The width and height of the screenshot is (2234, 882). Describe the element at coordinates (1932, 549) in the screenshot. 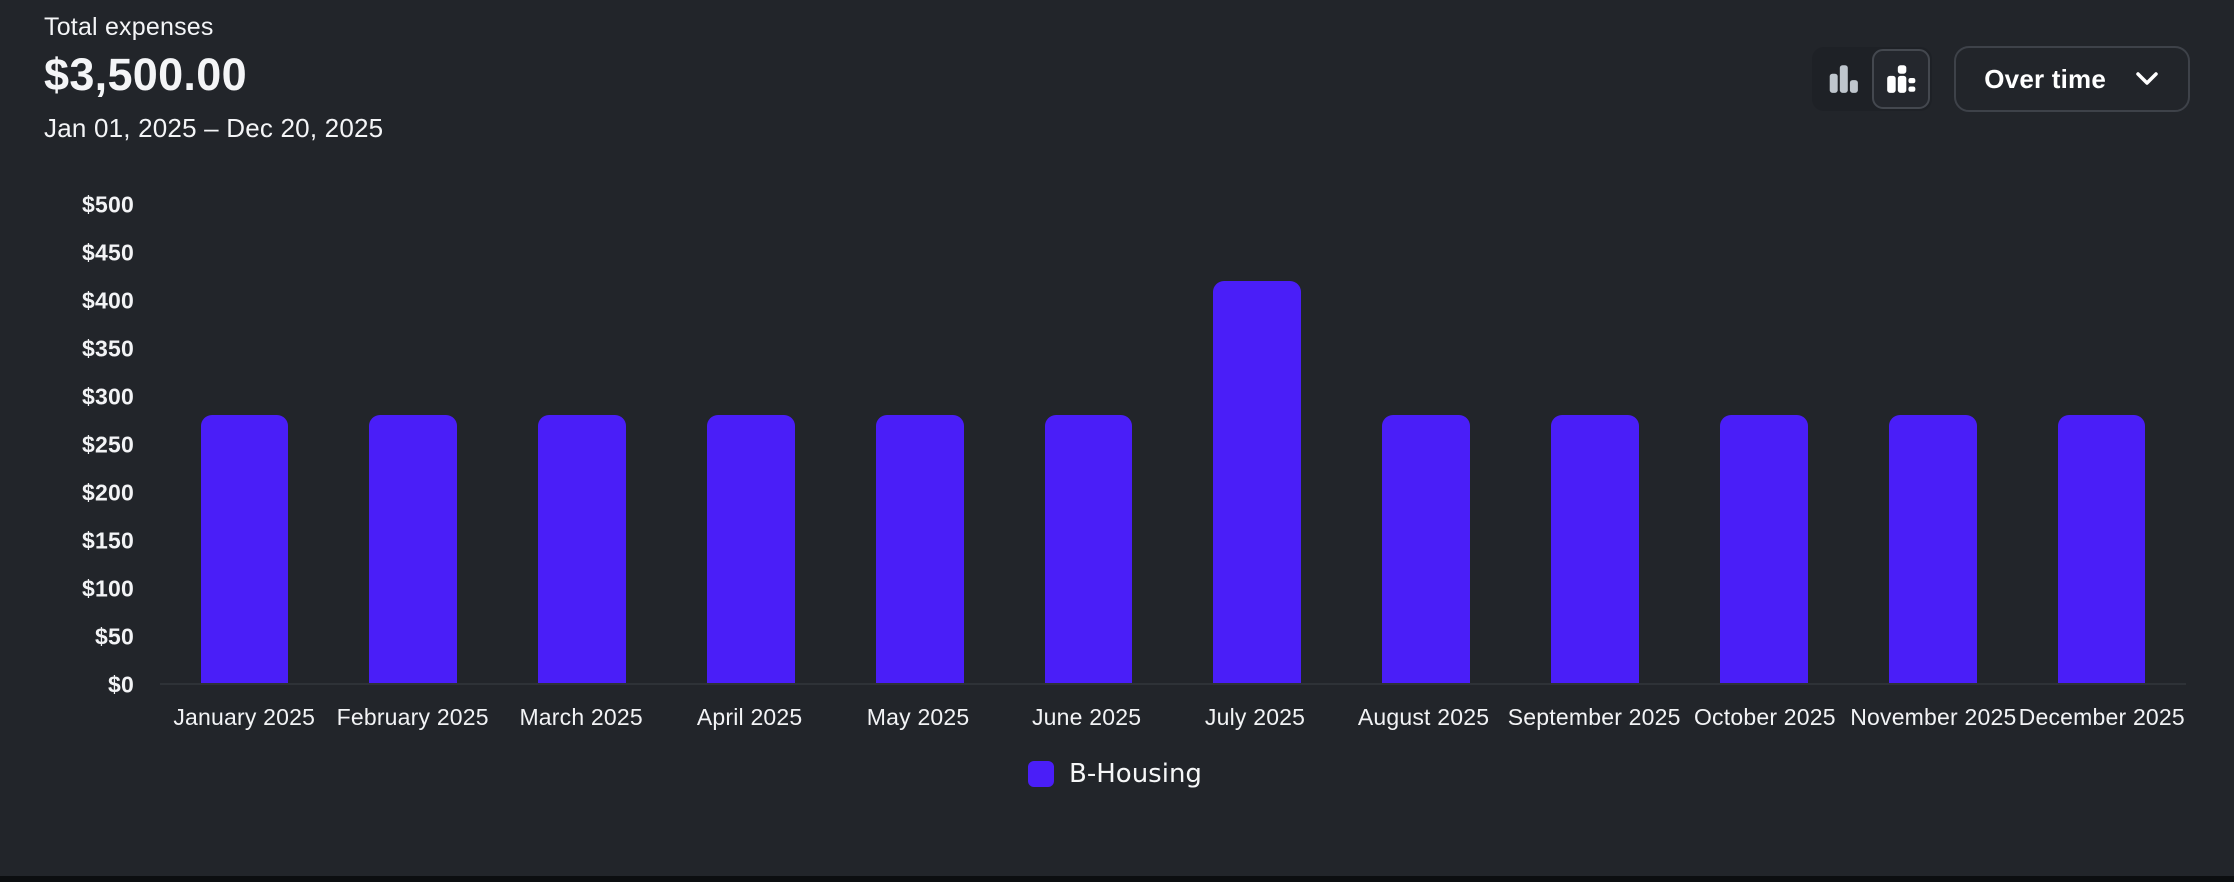

I see `bar-november-2025` at that location.